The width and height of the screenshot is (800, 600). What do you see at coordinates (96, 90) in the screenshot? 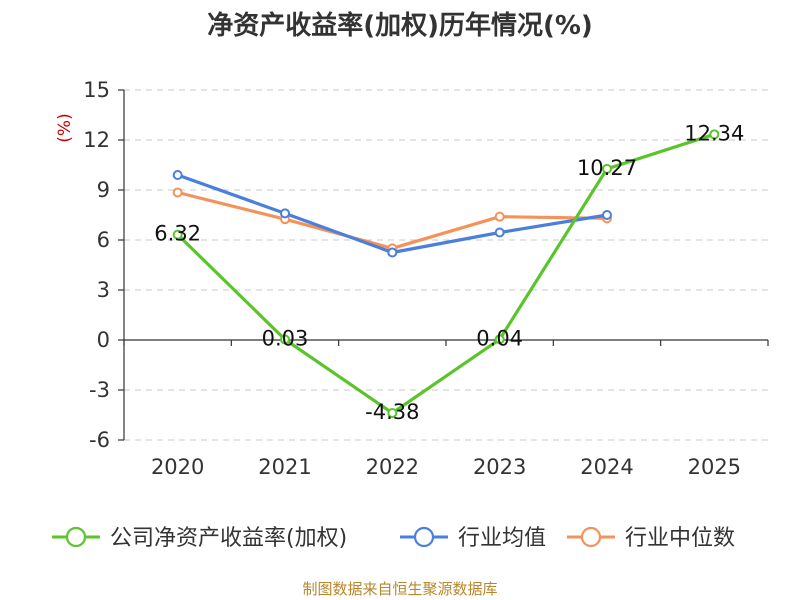
I see `y-tick-label: 15` at bounding box center [96, 90].